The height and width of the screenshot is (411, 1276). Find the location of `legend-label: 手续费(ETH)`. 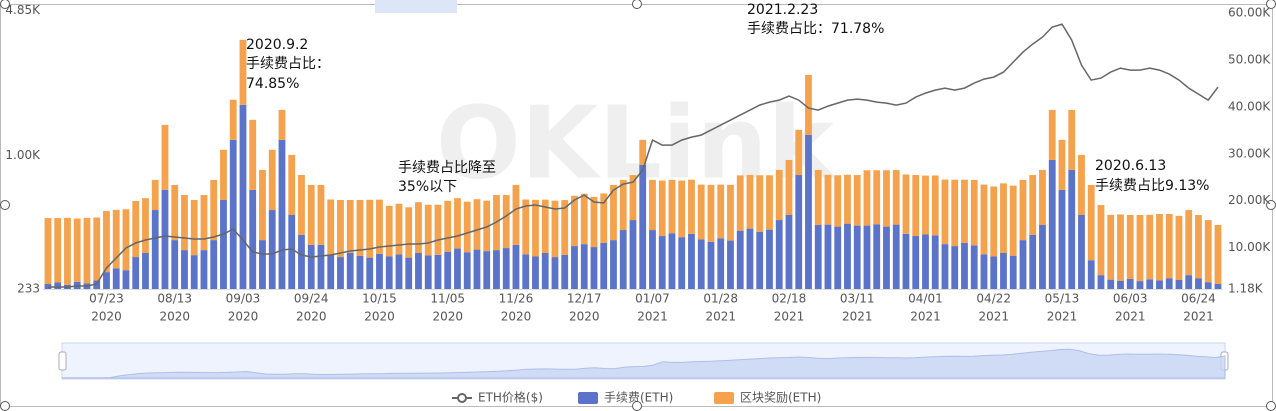

legend-label: 手续费(ETH) is located at coordinates (638, 398).